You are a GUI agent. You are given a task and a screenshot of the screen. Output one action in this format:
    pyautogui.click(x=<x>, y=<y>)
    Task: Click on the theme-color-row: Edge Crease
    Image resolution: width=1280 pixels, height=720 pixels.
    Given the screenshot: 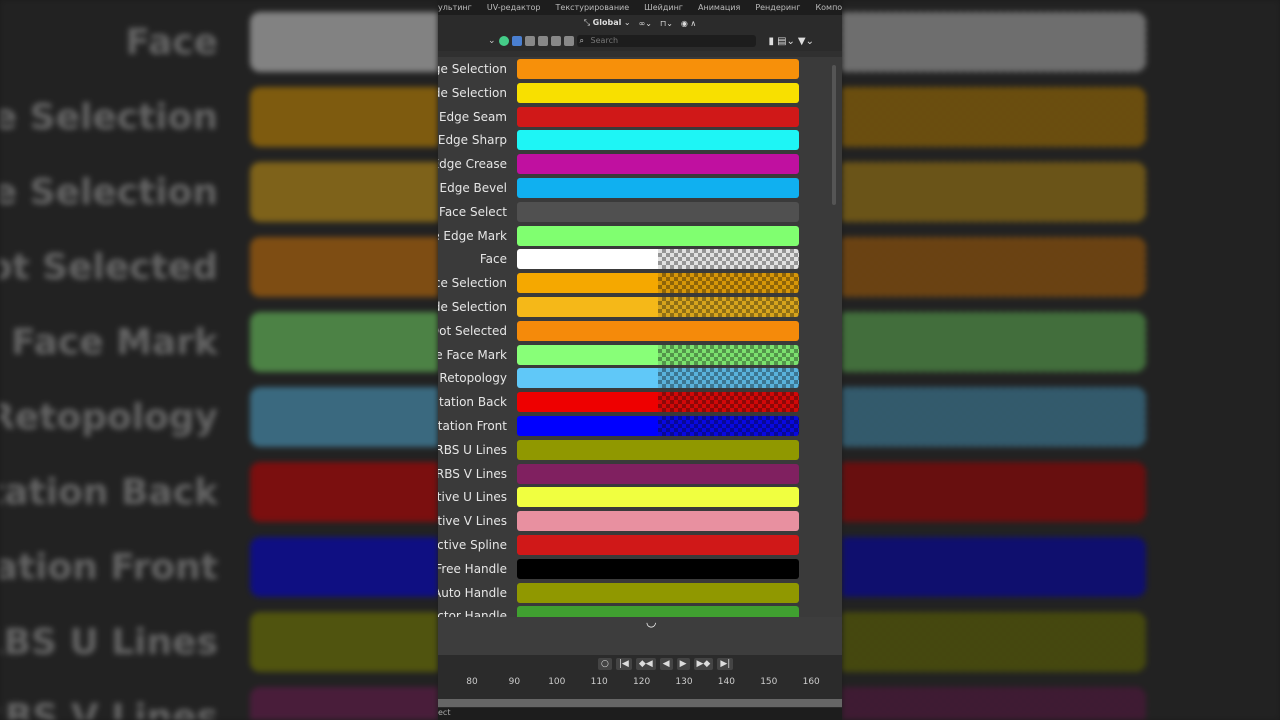 What is the action you would take?
    pyautogui.click(x=640, y=164)
    